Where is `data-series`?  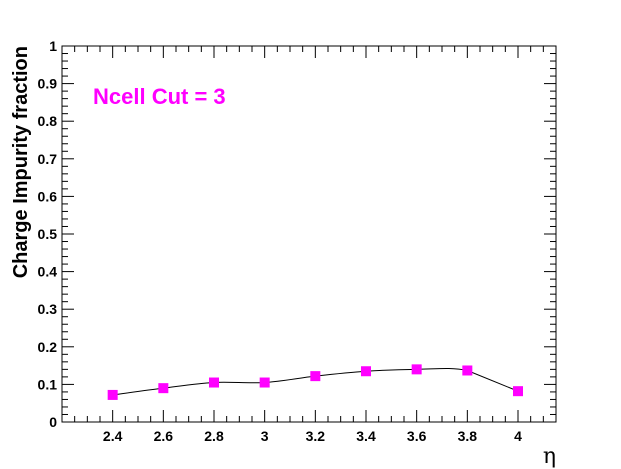 data-series is located at coordinates (315, 382).